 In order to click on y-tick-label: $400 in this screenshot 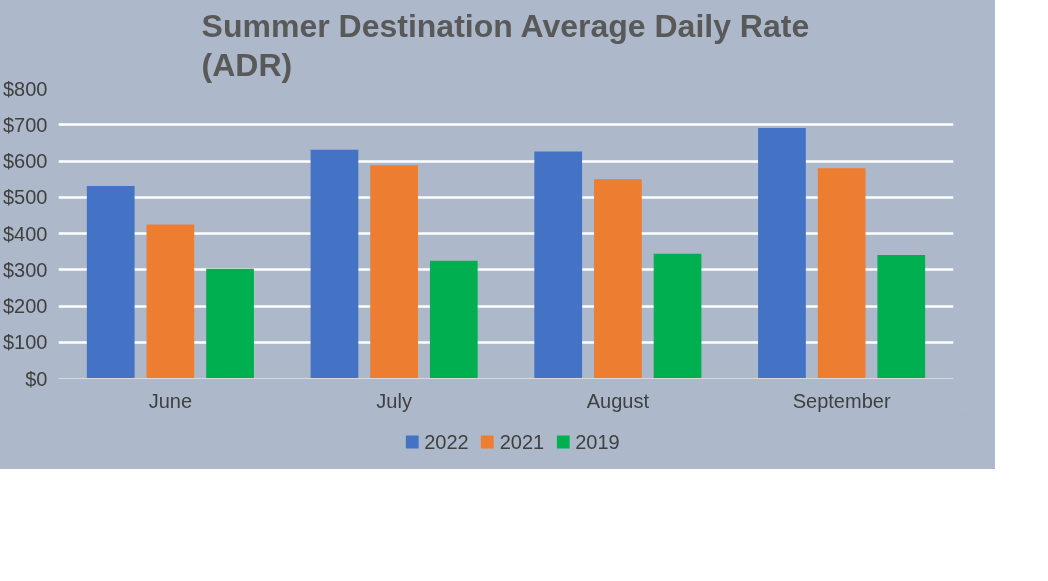, I will do `click(25, 233)`.